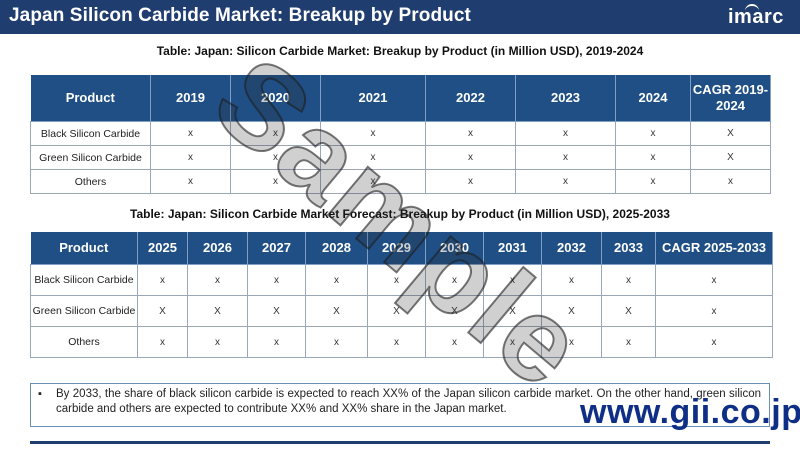 Image resolution: width=800 pixels, height=450 pixels. I want to click on site-watermark: www.gii.co.jp, so click(690, 412).